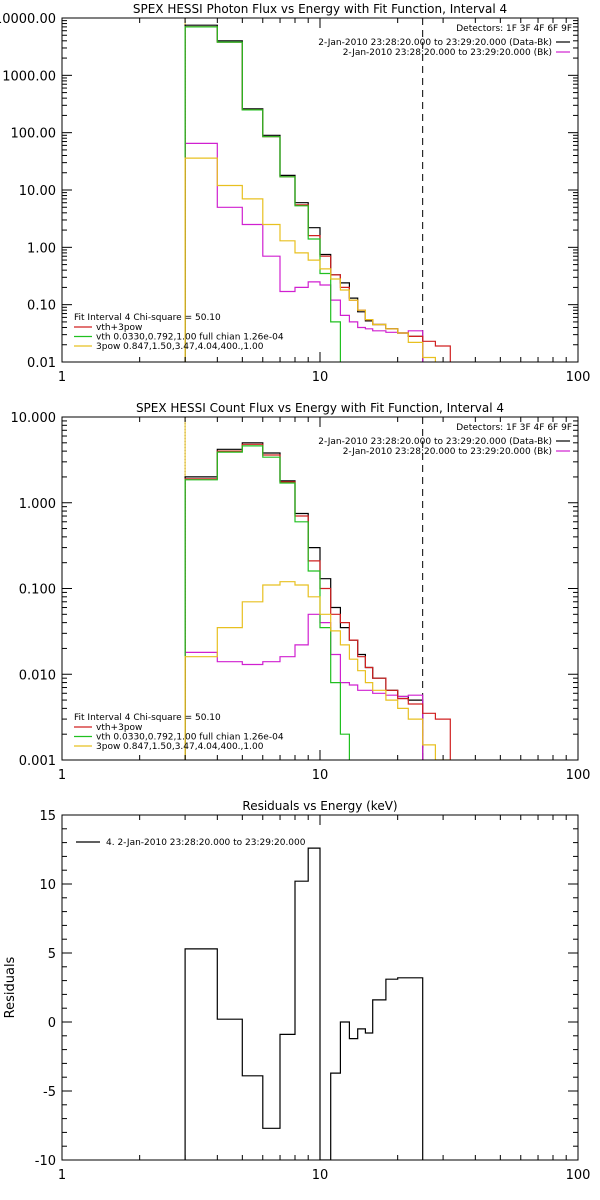 The height and width of the screenshot is (1200, 600). Describe the element at coordinates (34, 134) in the screenshot. I see `y-tick-label: 100.00` at that location.